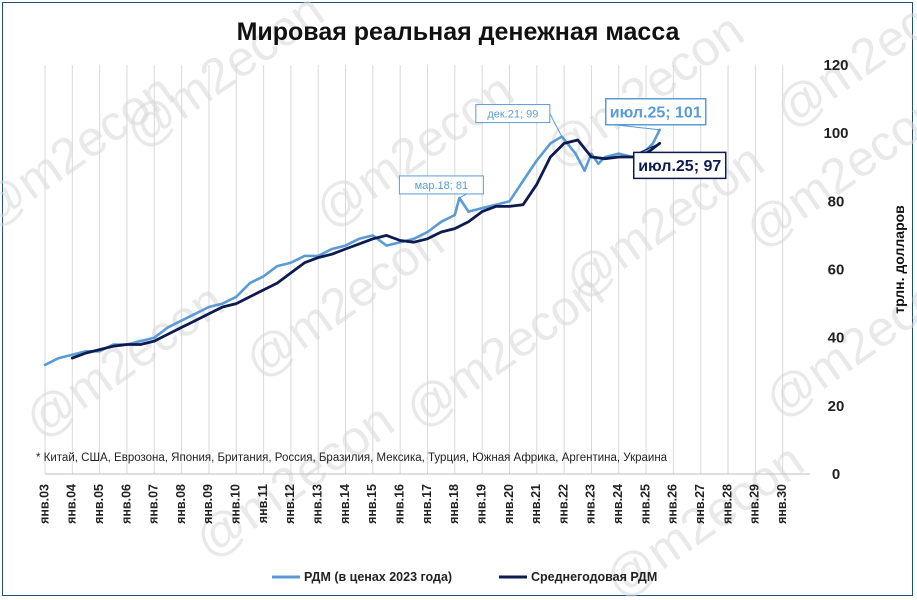 The width and height of the screenshot is (917, 600). I want to click on x-tick-label: янв.10, so click(236, 504).